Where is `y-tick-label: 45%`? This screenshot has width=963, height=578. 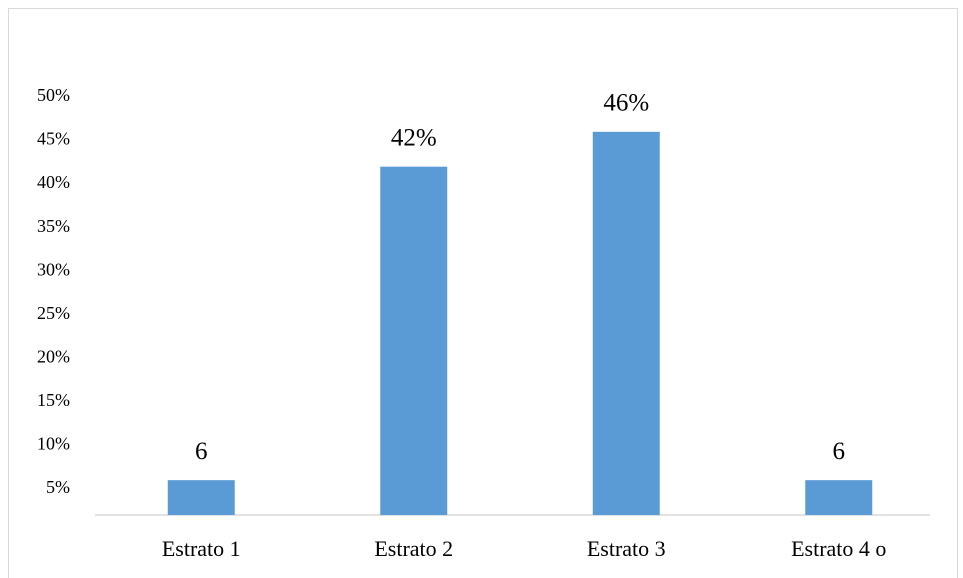
y-tick-label: 45% is located at coordinates (53, 139).